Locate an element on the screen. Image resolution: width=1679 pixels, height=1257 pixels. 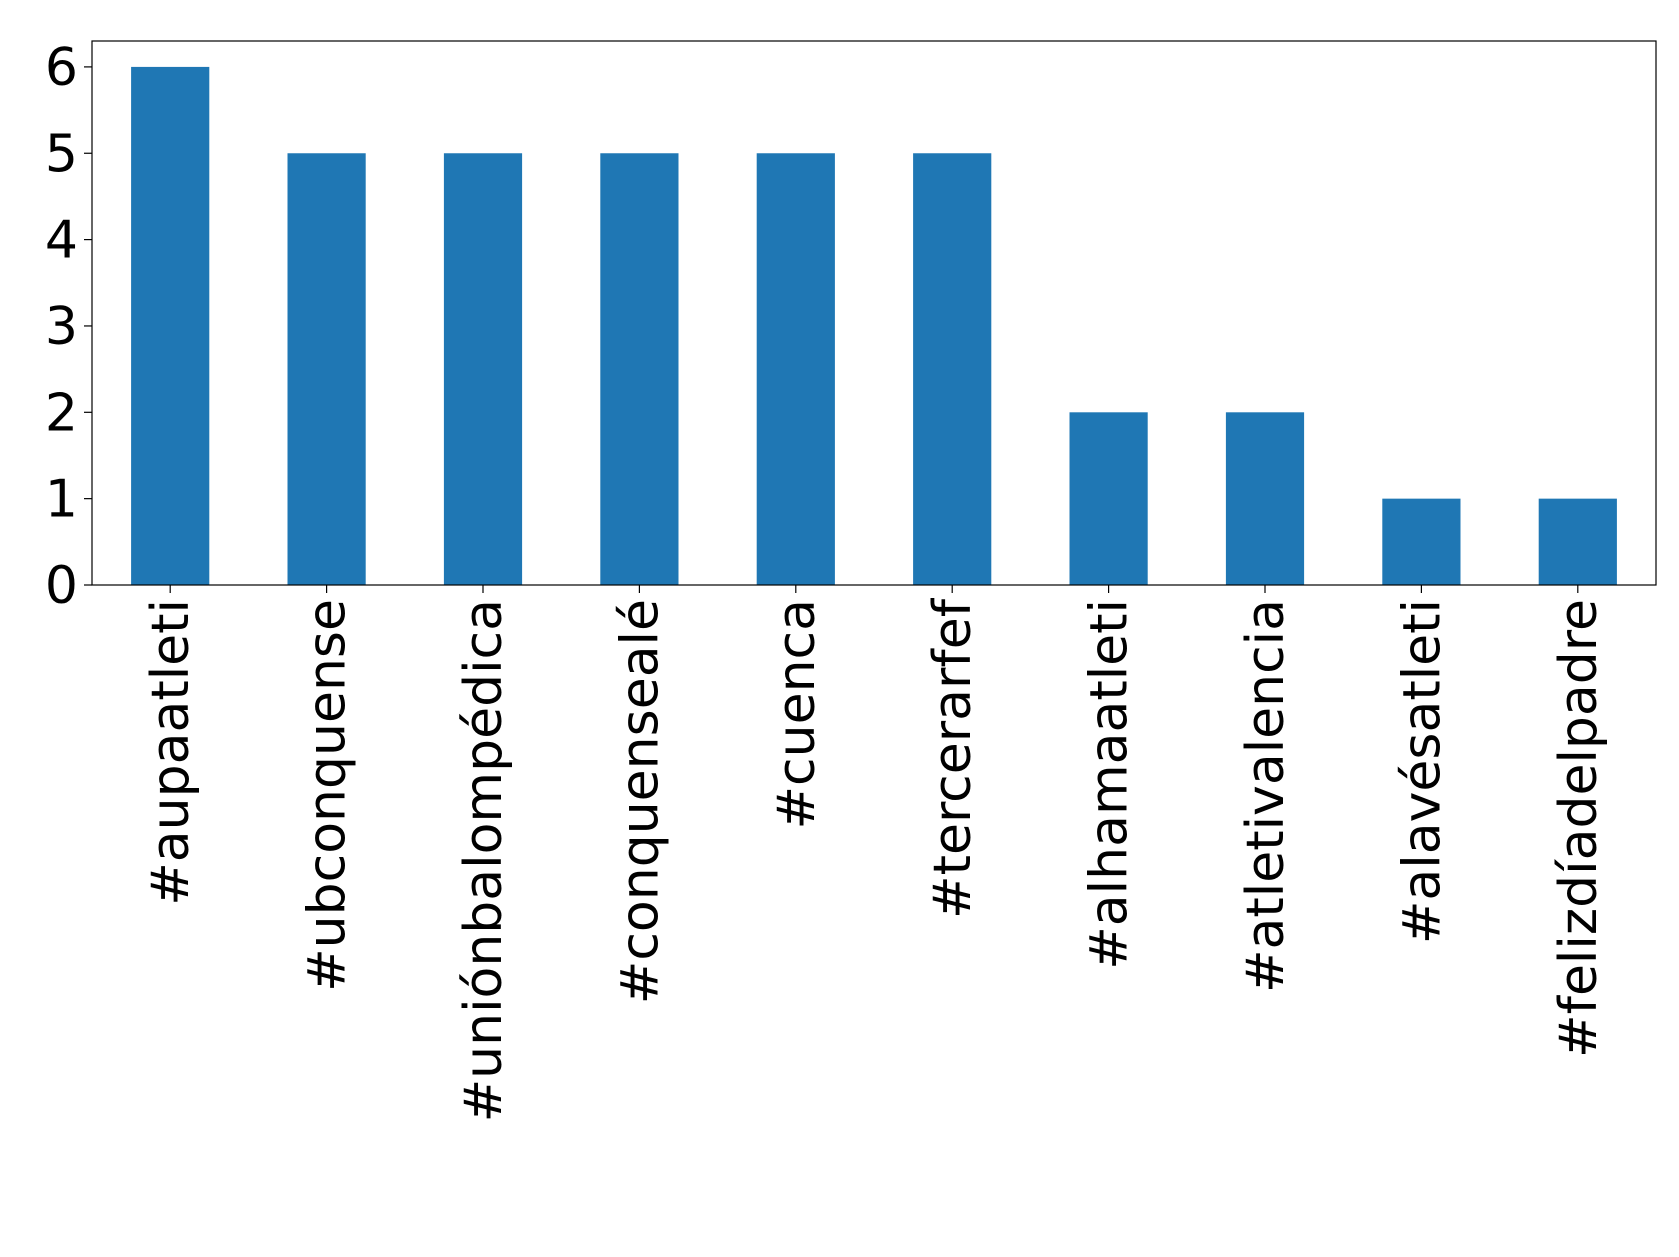
y-tick-label: 6 is located at coordinates (61, 68).